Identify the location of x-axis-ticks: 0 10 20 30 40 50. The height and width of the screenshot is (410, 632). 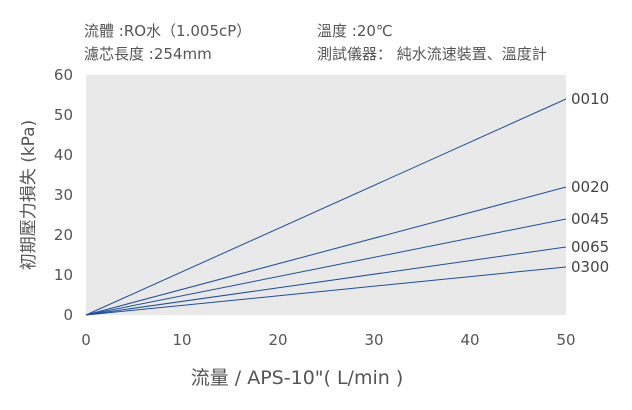
(328, 340).